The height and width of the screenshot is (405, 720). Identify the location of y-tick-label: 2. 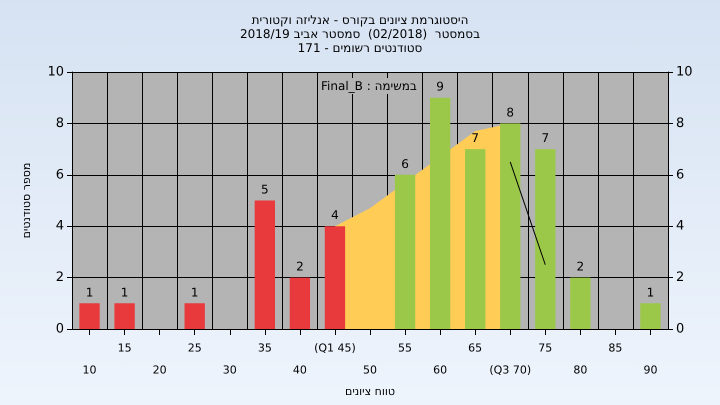
(60, 278).